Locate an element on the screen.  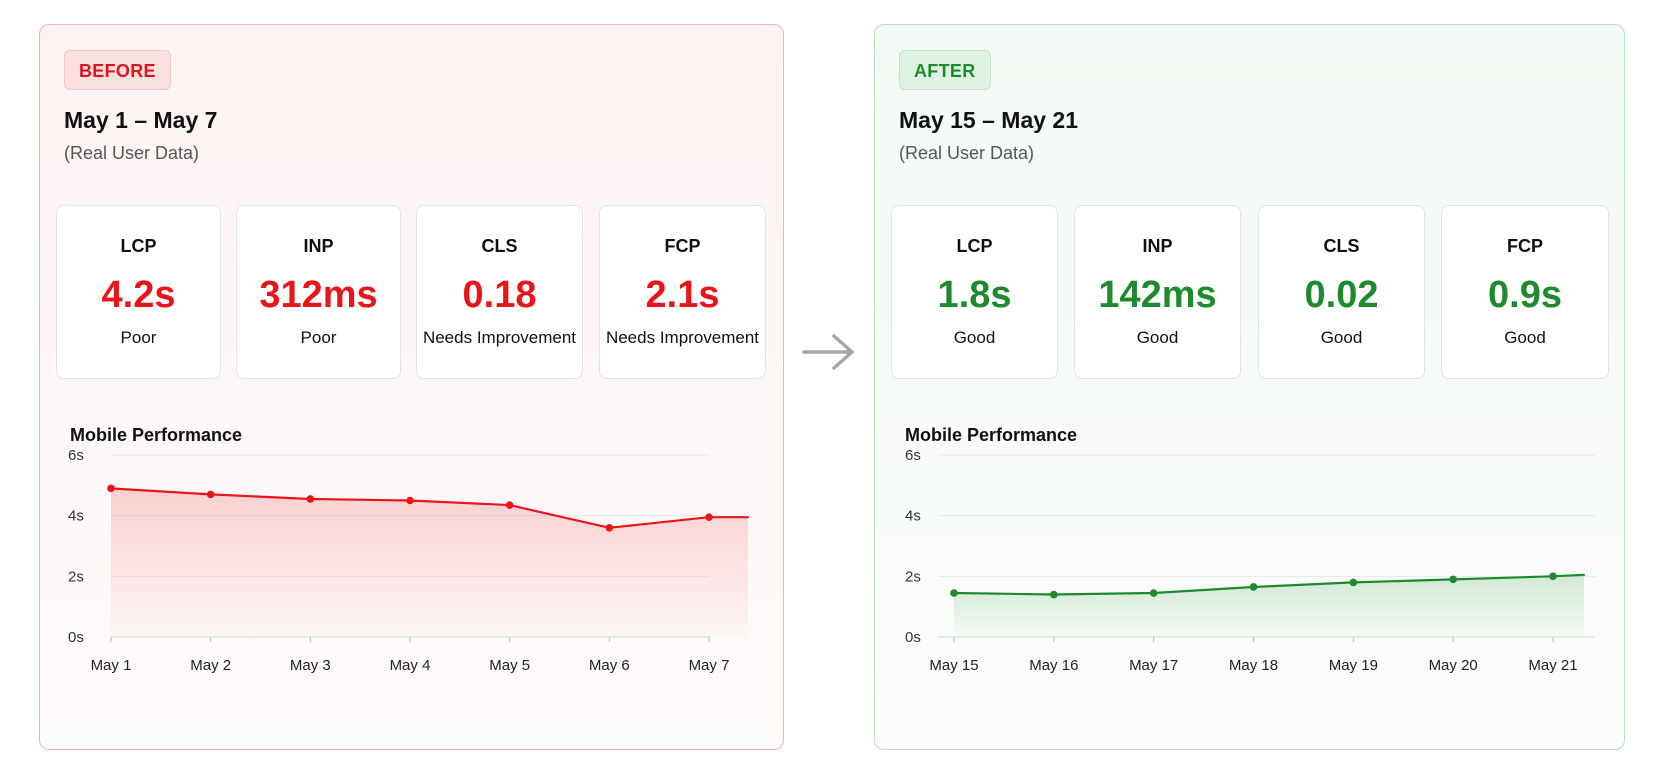
before-badge: BEFORE is located at coordinates (117, 70).